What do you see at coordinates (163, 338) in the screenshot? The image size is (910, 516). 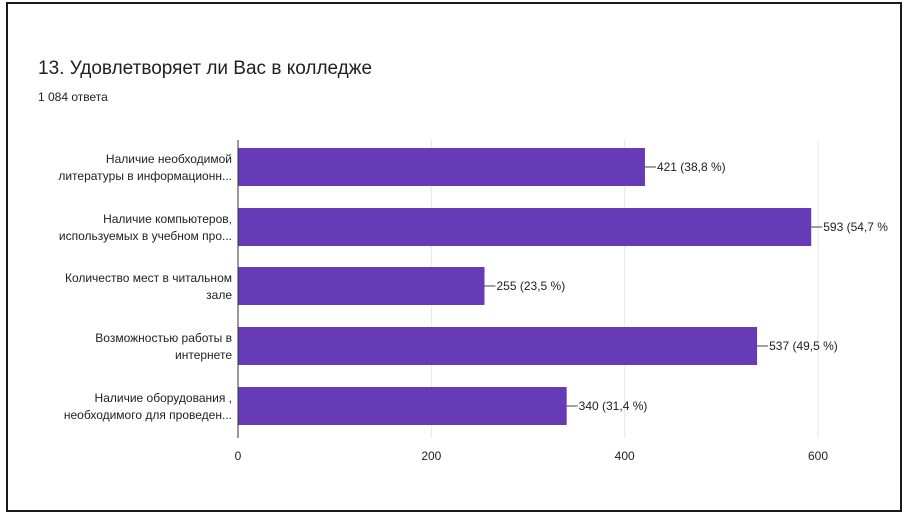 I see `category-label-line: Возможностью работы в` at bounding box center [163, 338].